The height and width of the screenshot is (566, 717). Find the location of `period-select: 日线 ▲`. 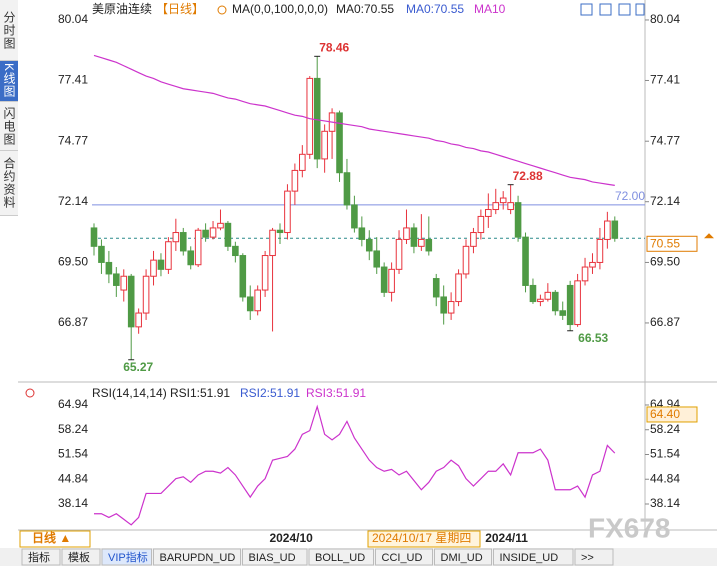

period-select: 日线 ▲ is located at coordinates (51, 537).